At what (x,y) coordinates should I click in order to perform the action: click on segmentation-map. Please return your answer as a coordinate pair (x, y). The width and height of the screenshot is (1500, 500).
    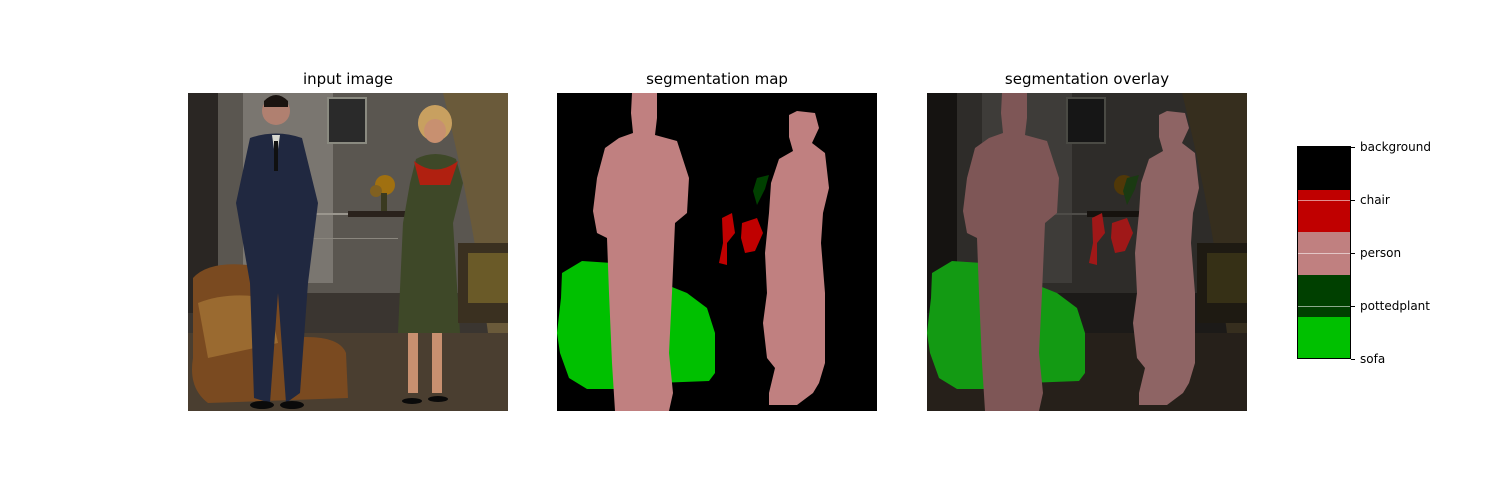
    Looking at the image, I should click on (717, 252).